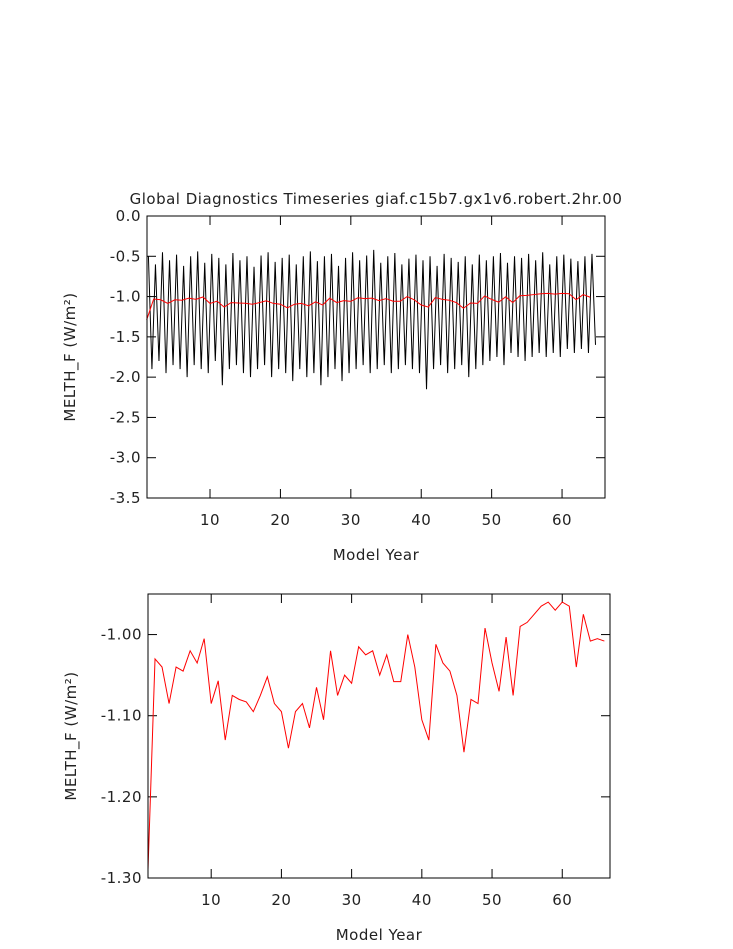  What do you see at coordinates (125, 337) in the screenshot?
I see `y-tick-label: -1.5` at bounding box center [125, 337].